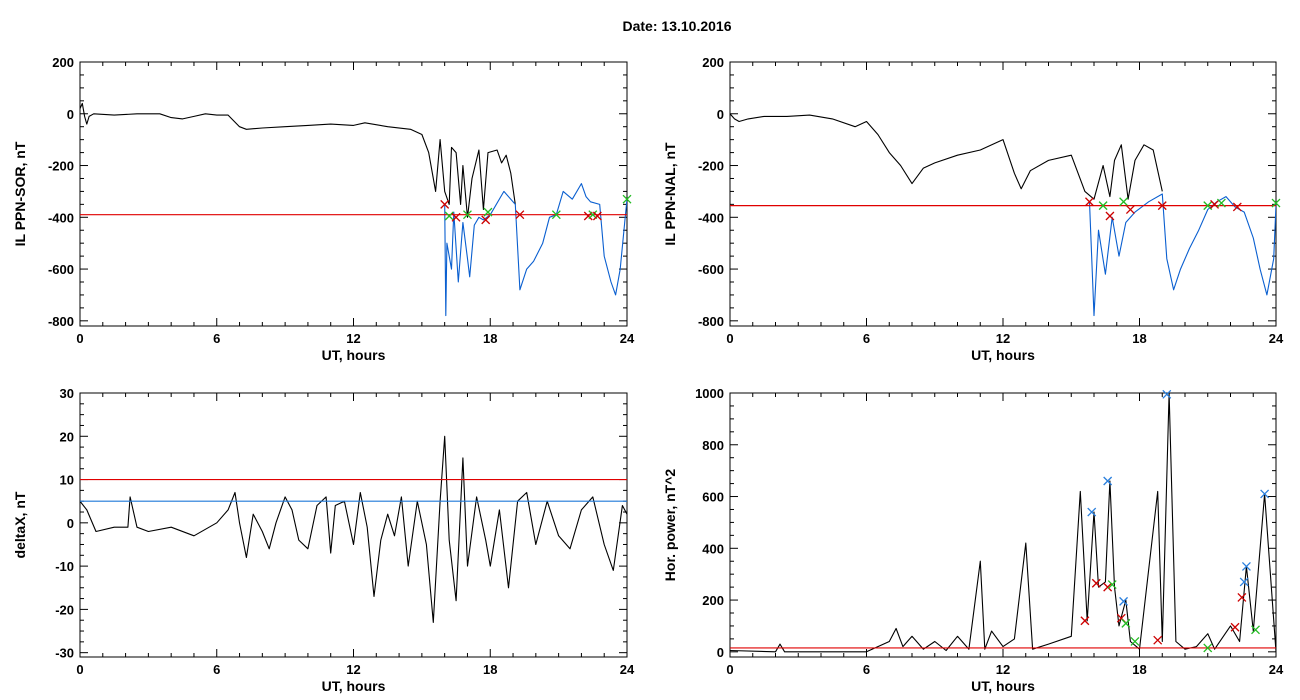 This screenshot has height=700, width=1300. What do you see at coordinates (64, 566) in the screenshot?
I see `y-tick-label: -10` at bounding box center [64, 566].